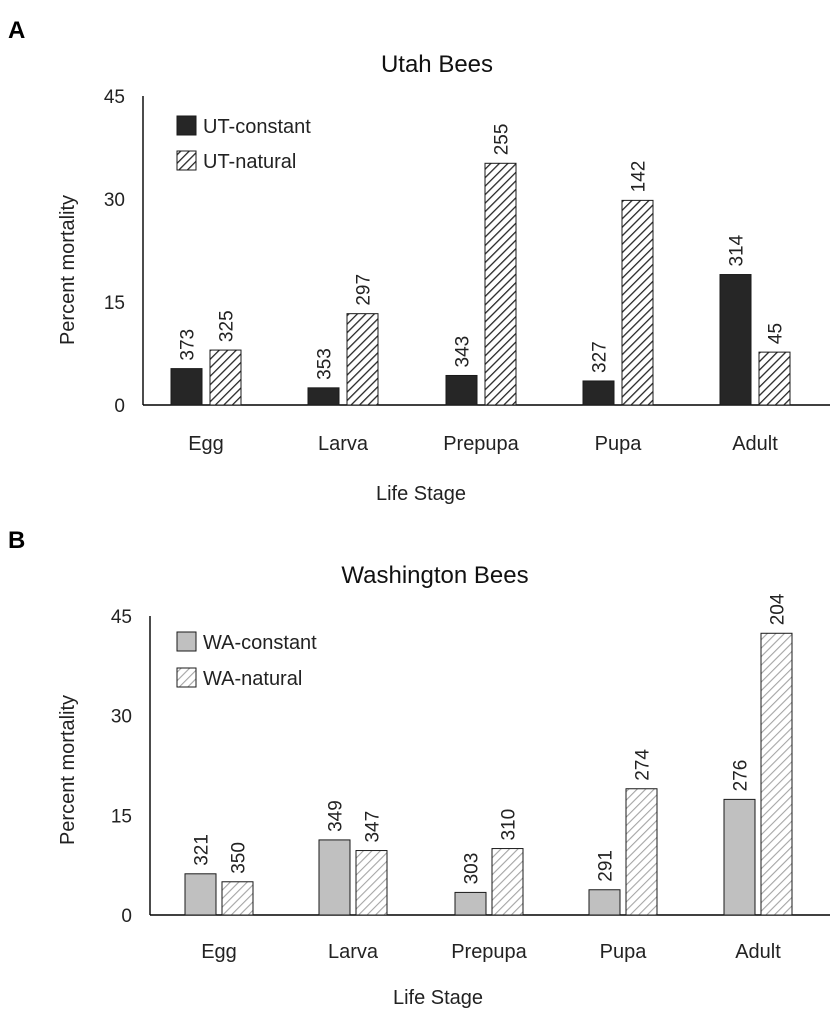  What do you see at coordinates (739, 857) in the screenshot?
I see `bar-wa-constant-adult` at bounding box center [739, 857].